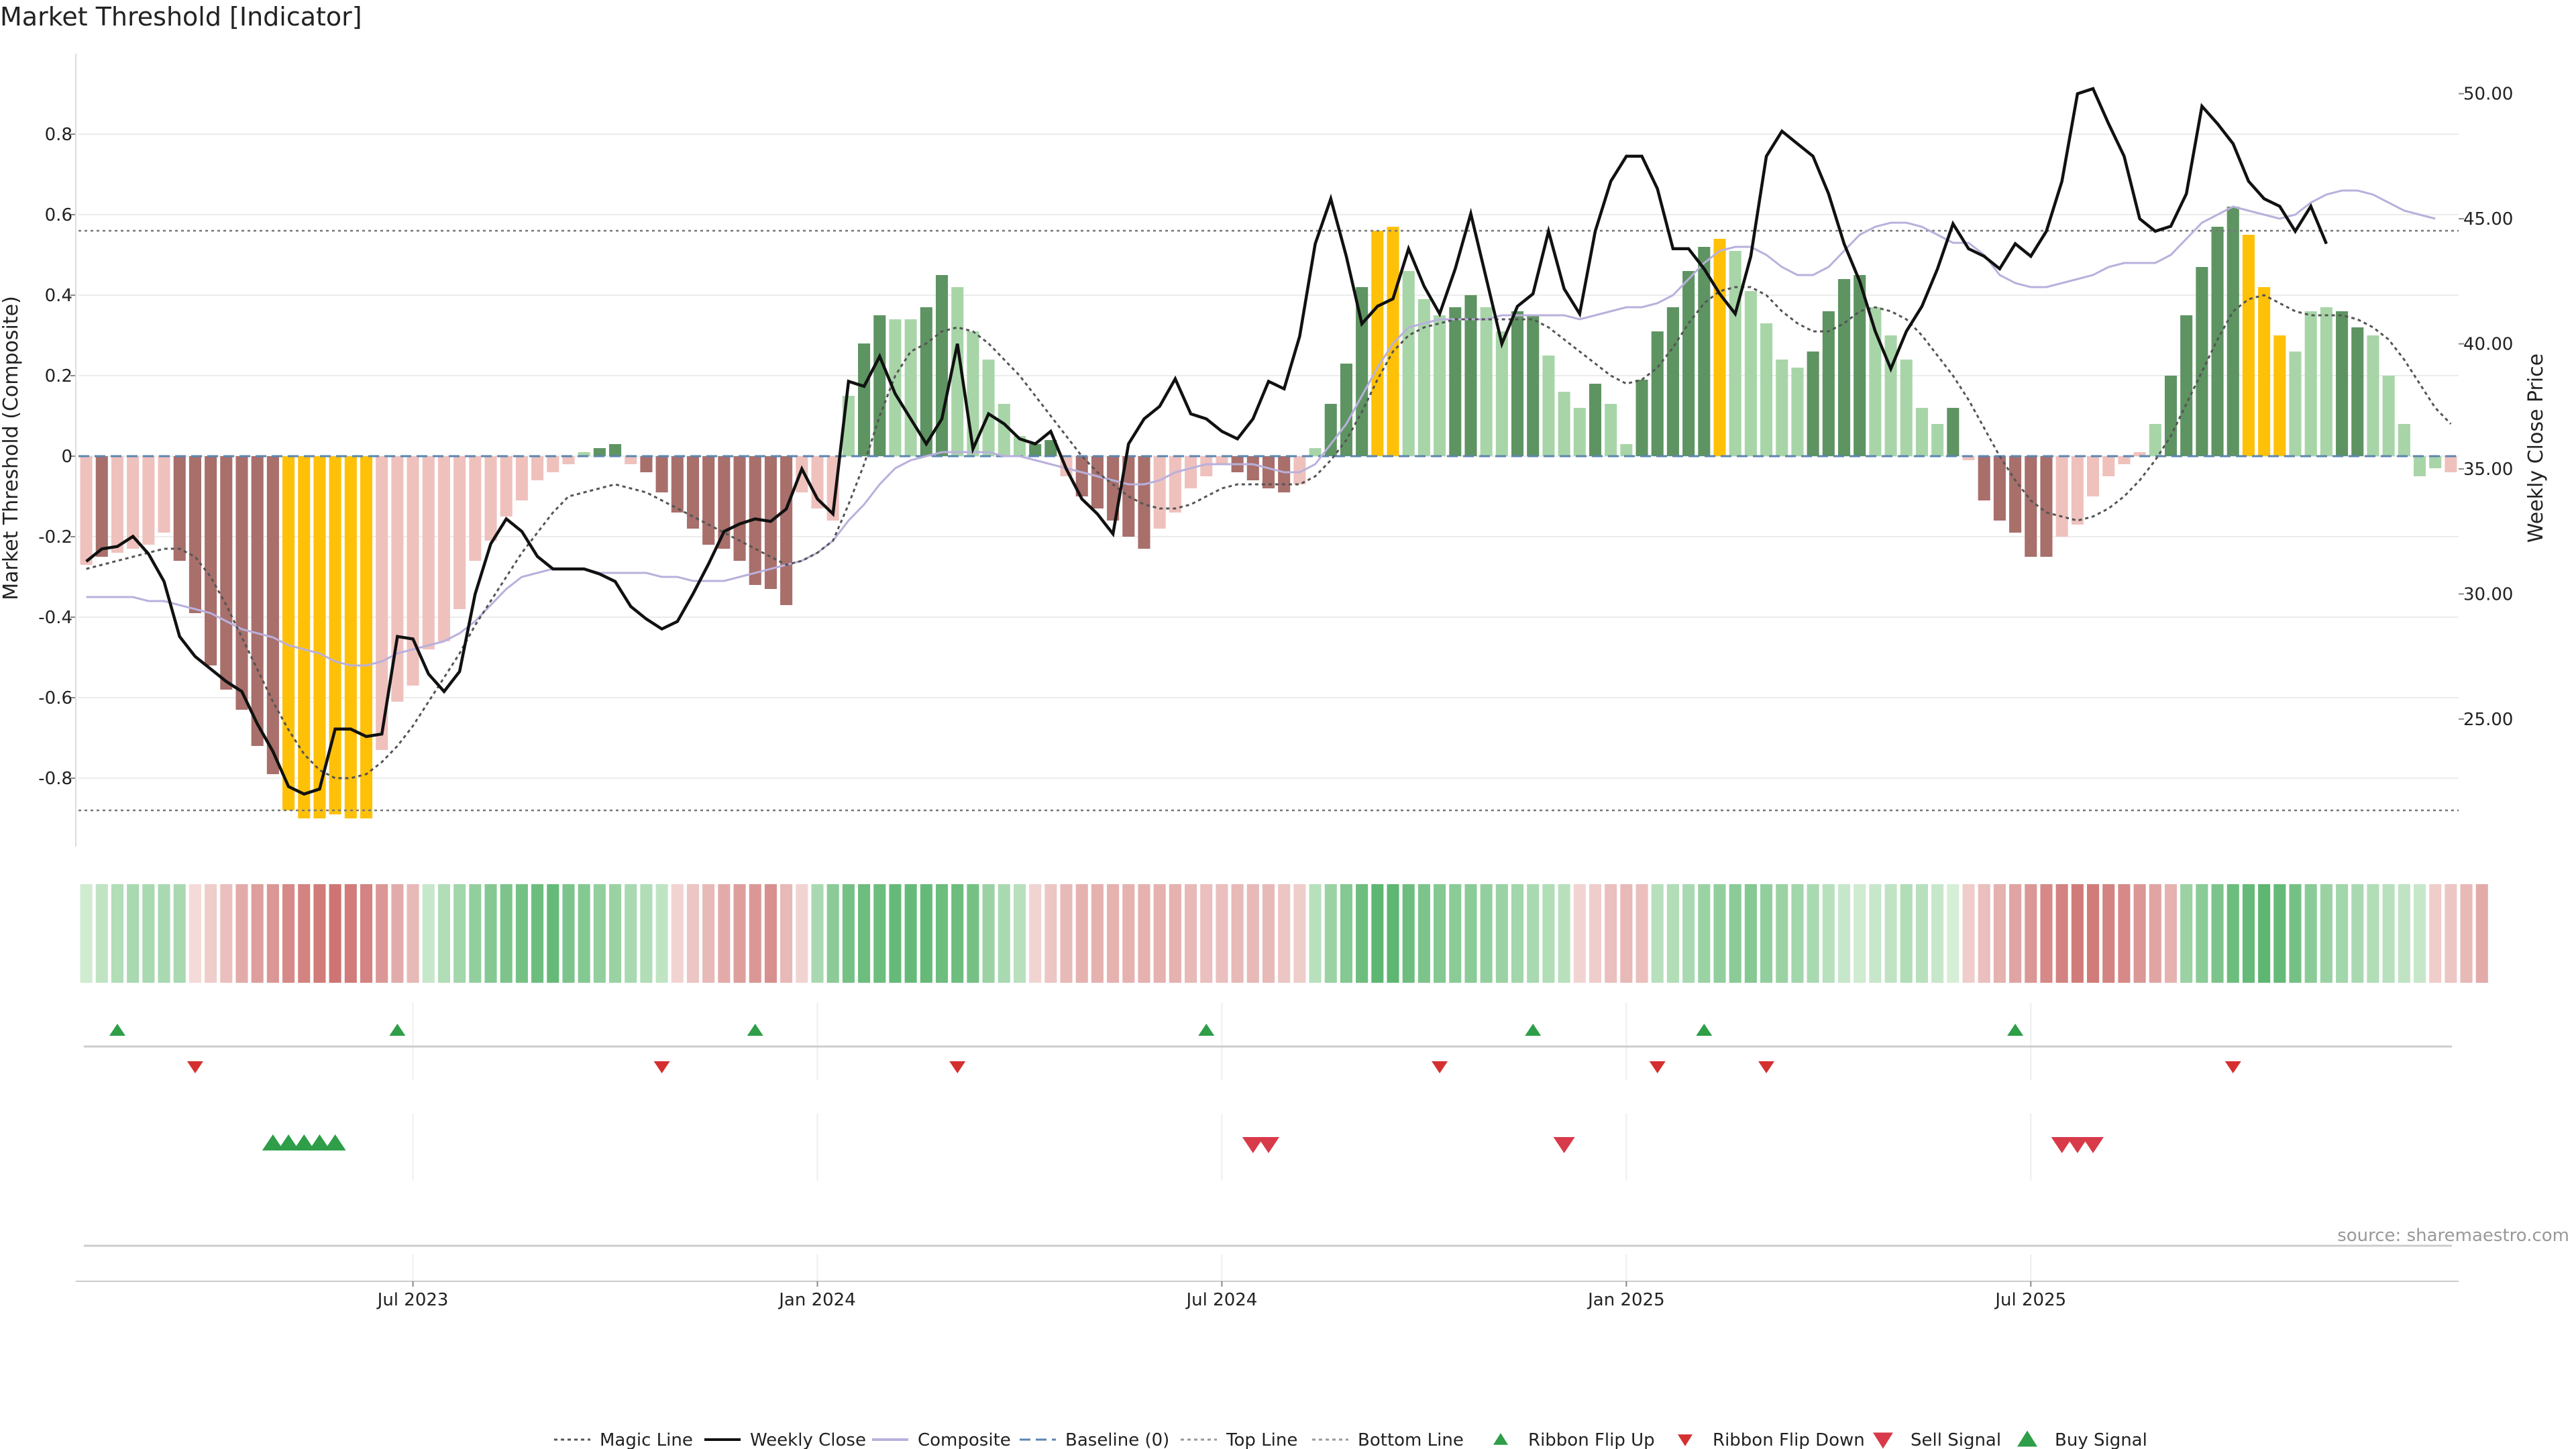 The image size is (2576, 1449). What do you see at coordinates (1268, 1145) in the screenshot?
I see `sell-signal-marker` at bounding box center [1268, 1145].